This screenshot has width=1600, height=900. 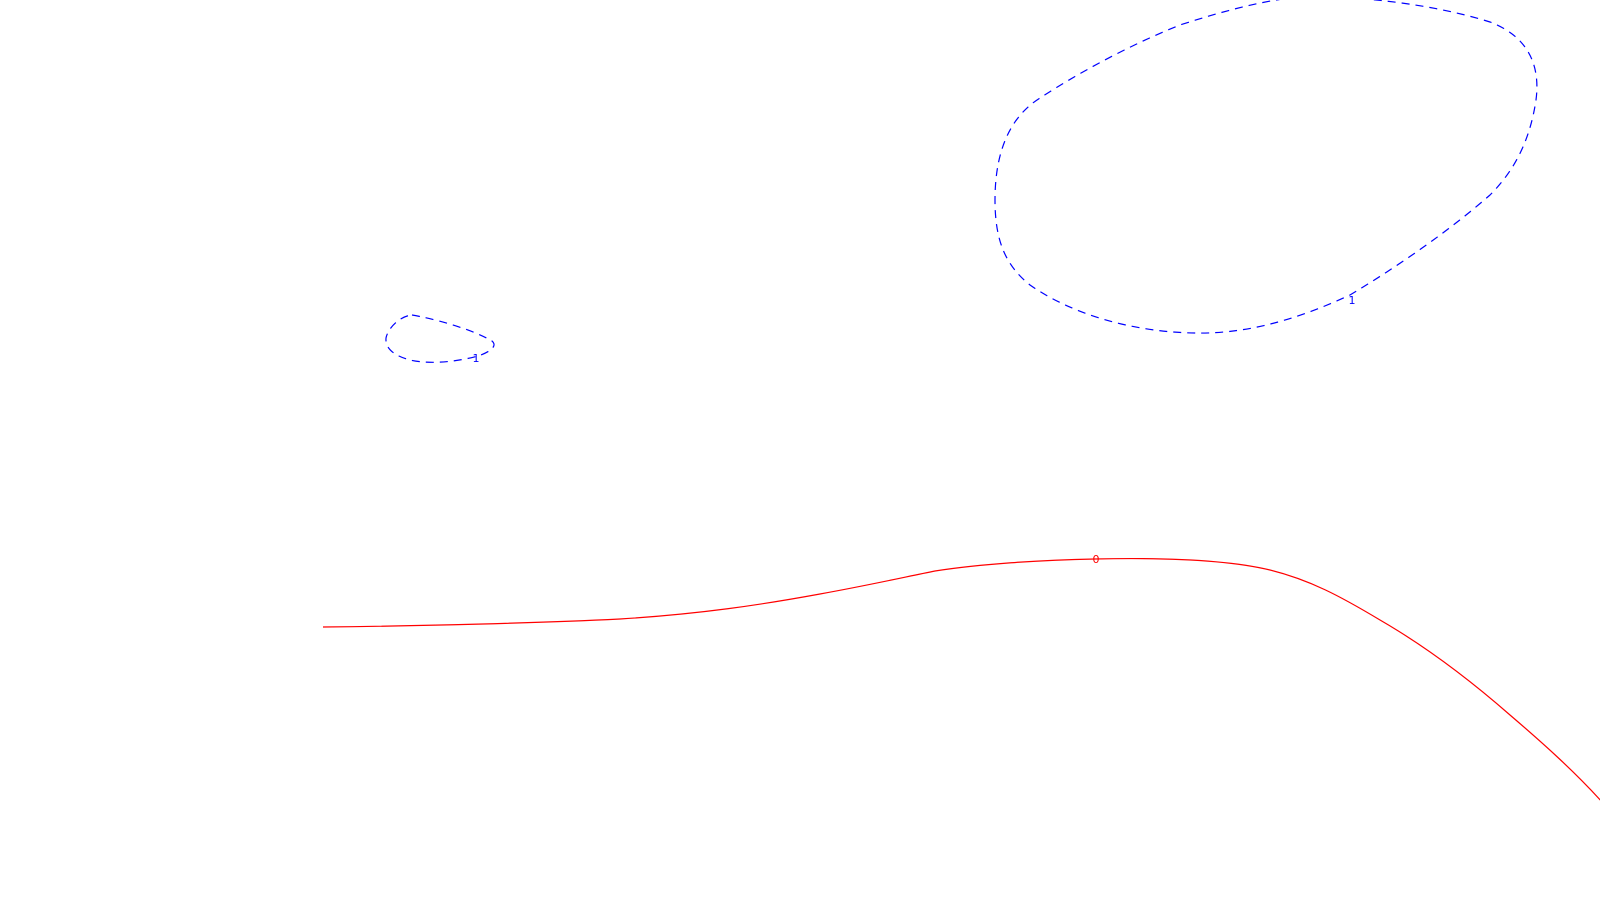 What do you see at coordinates (1352, 300) in the screenshot?
I see `contour-label-level-1-large: 1` at bounding box center [1352, 300].